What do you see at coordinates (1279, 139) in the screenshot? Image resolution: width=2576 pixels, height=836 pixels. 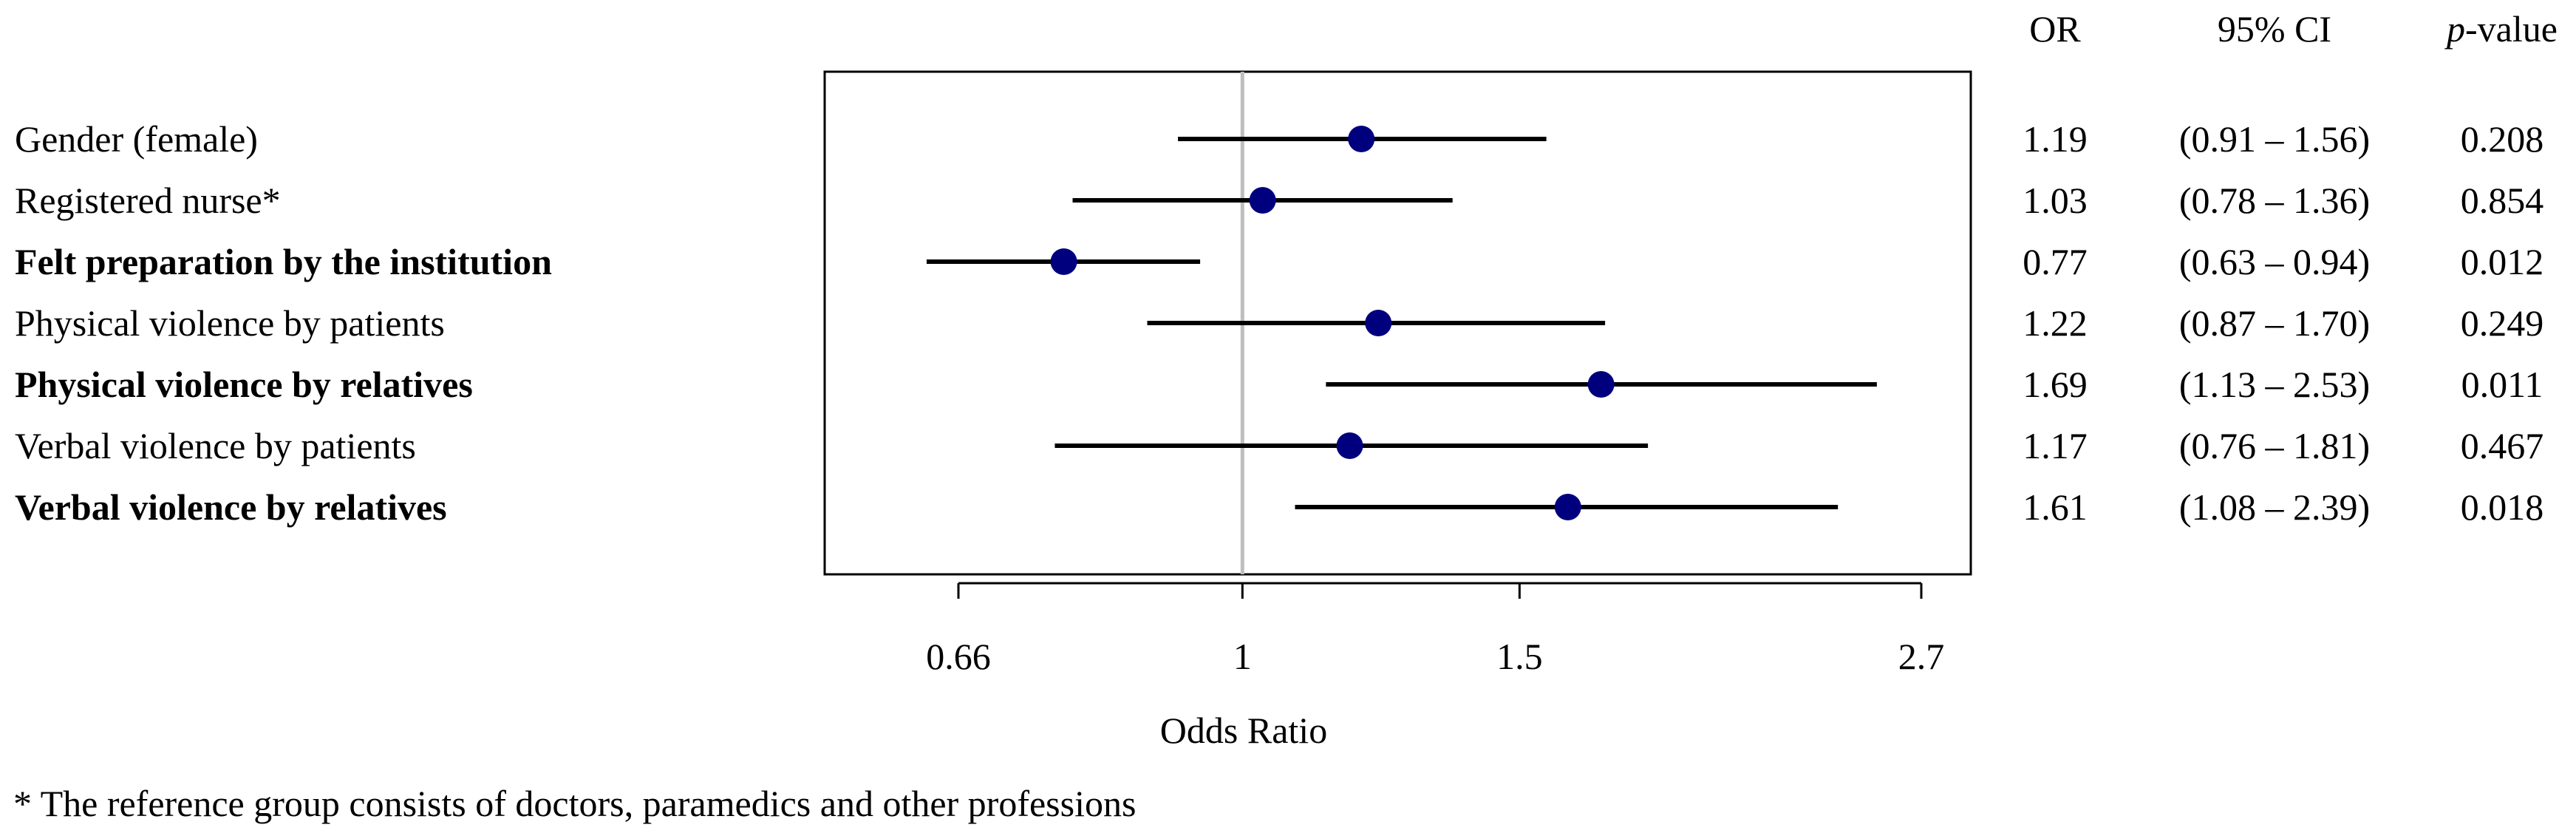 I see `forest-row: Gender (female) 1.19 (0.91 – 1.56) 0.208` at bounding box center [1279, 139].